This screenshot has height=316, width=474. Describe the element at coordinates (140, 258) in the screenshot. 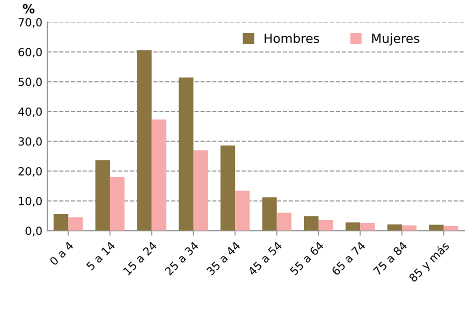

I see `x-tick-label: 15 a 24` at that location.